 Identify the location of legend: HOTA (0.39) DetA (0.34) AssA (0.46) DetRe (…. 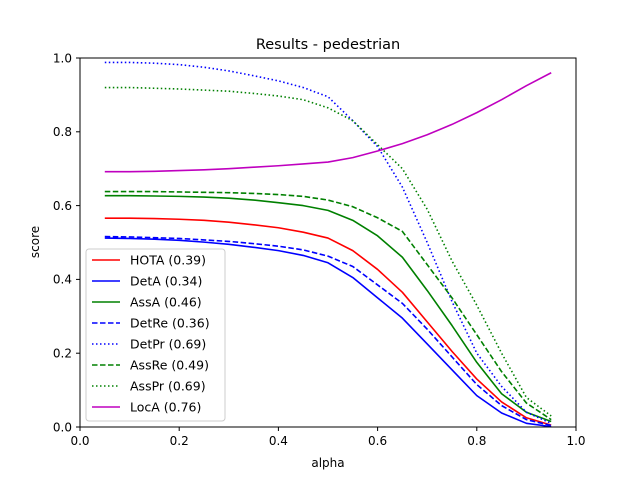
(155, 335).